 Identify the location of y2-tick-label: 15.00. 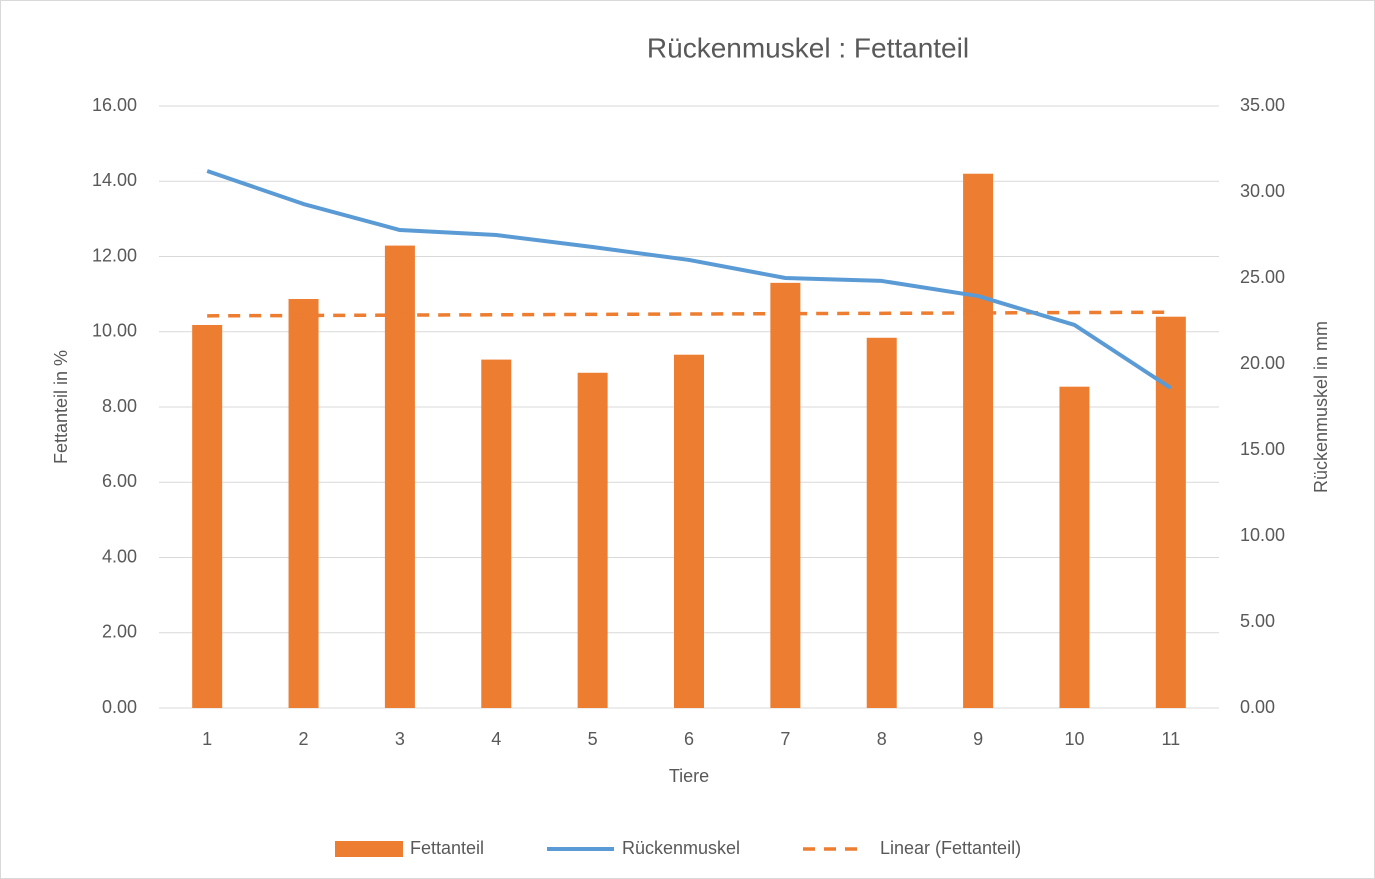
(1262, 449).